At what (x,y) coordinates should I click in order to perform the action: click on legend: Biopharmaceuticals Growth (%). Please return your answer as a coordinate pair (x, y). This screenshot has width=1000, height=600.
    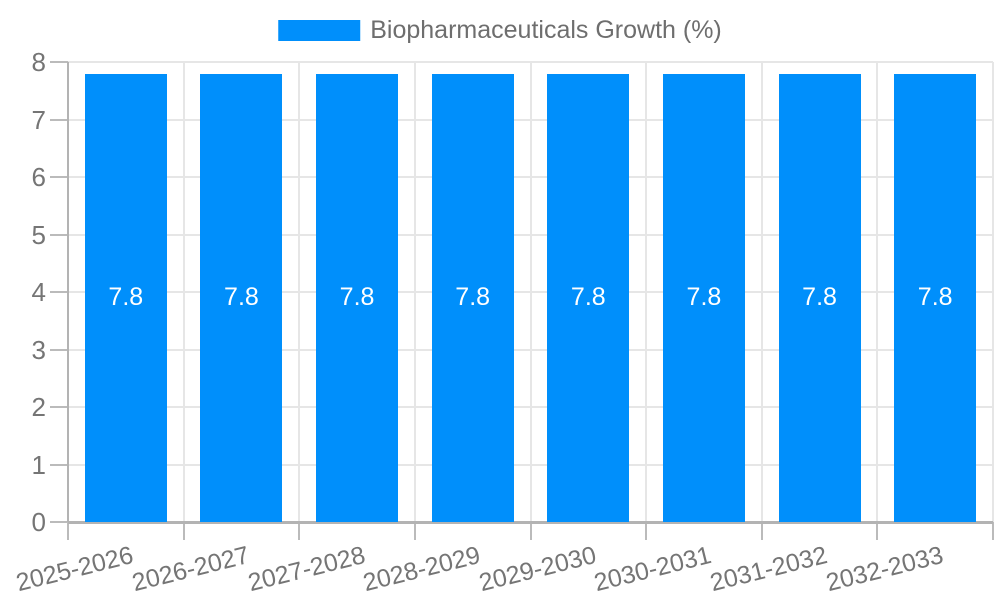
    Looking at the image, I should click on (500, 30).